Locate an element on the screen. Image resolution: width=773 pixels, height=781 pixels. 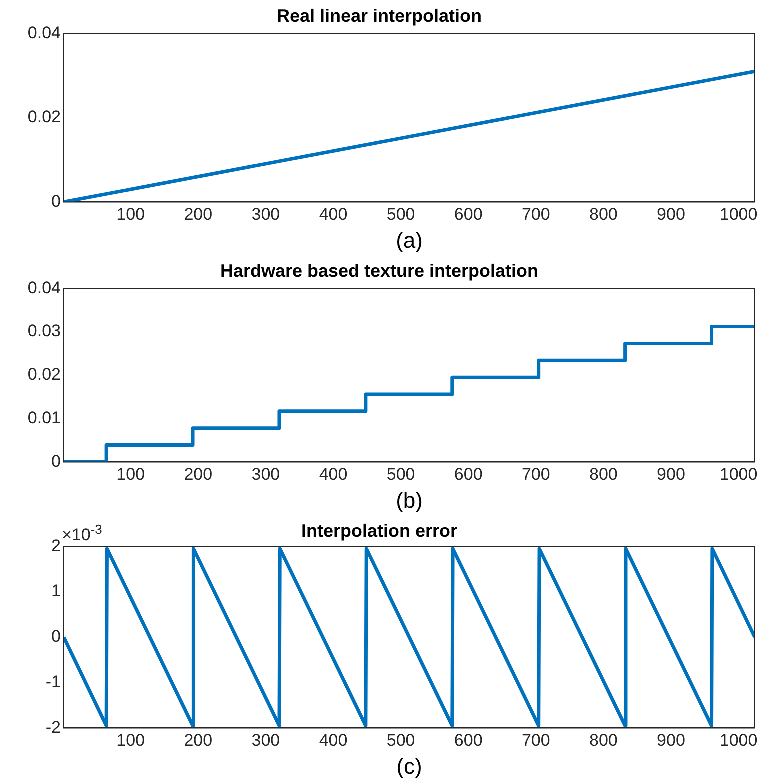
y-tick-label: 2 is located at coordinates (56, 546).